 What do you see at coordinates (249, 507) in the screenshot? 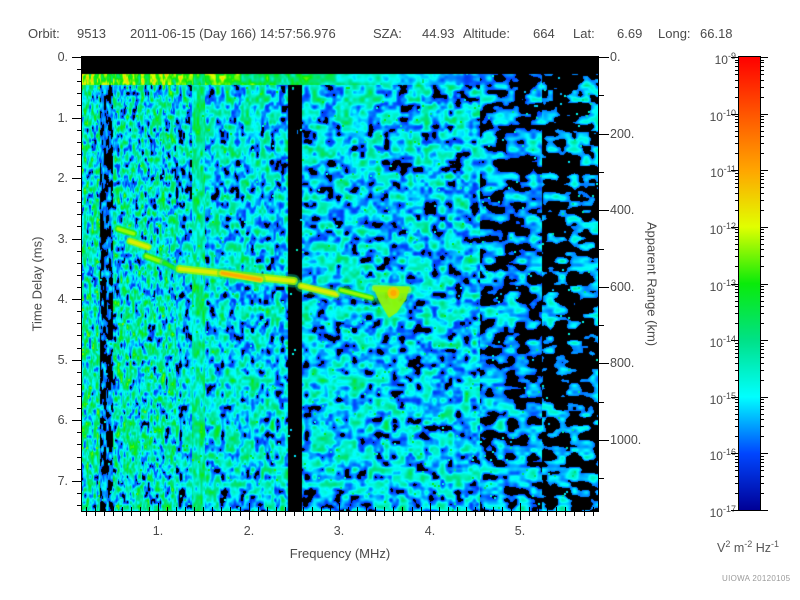
I see `x-major-tick-inner` at bounding box center [249, 507].